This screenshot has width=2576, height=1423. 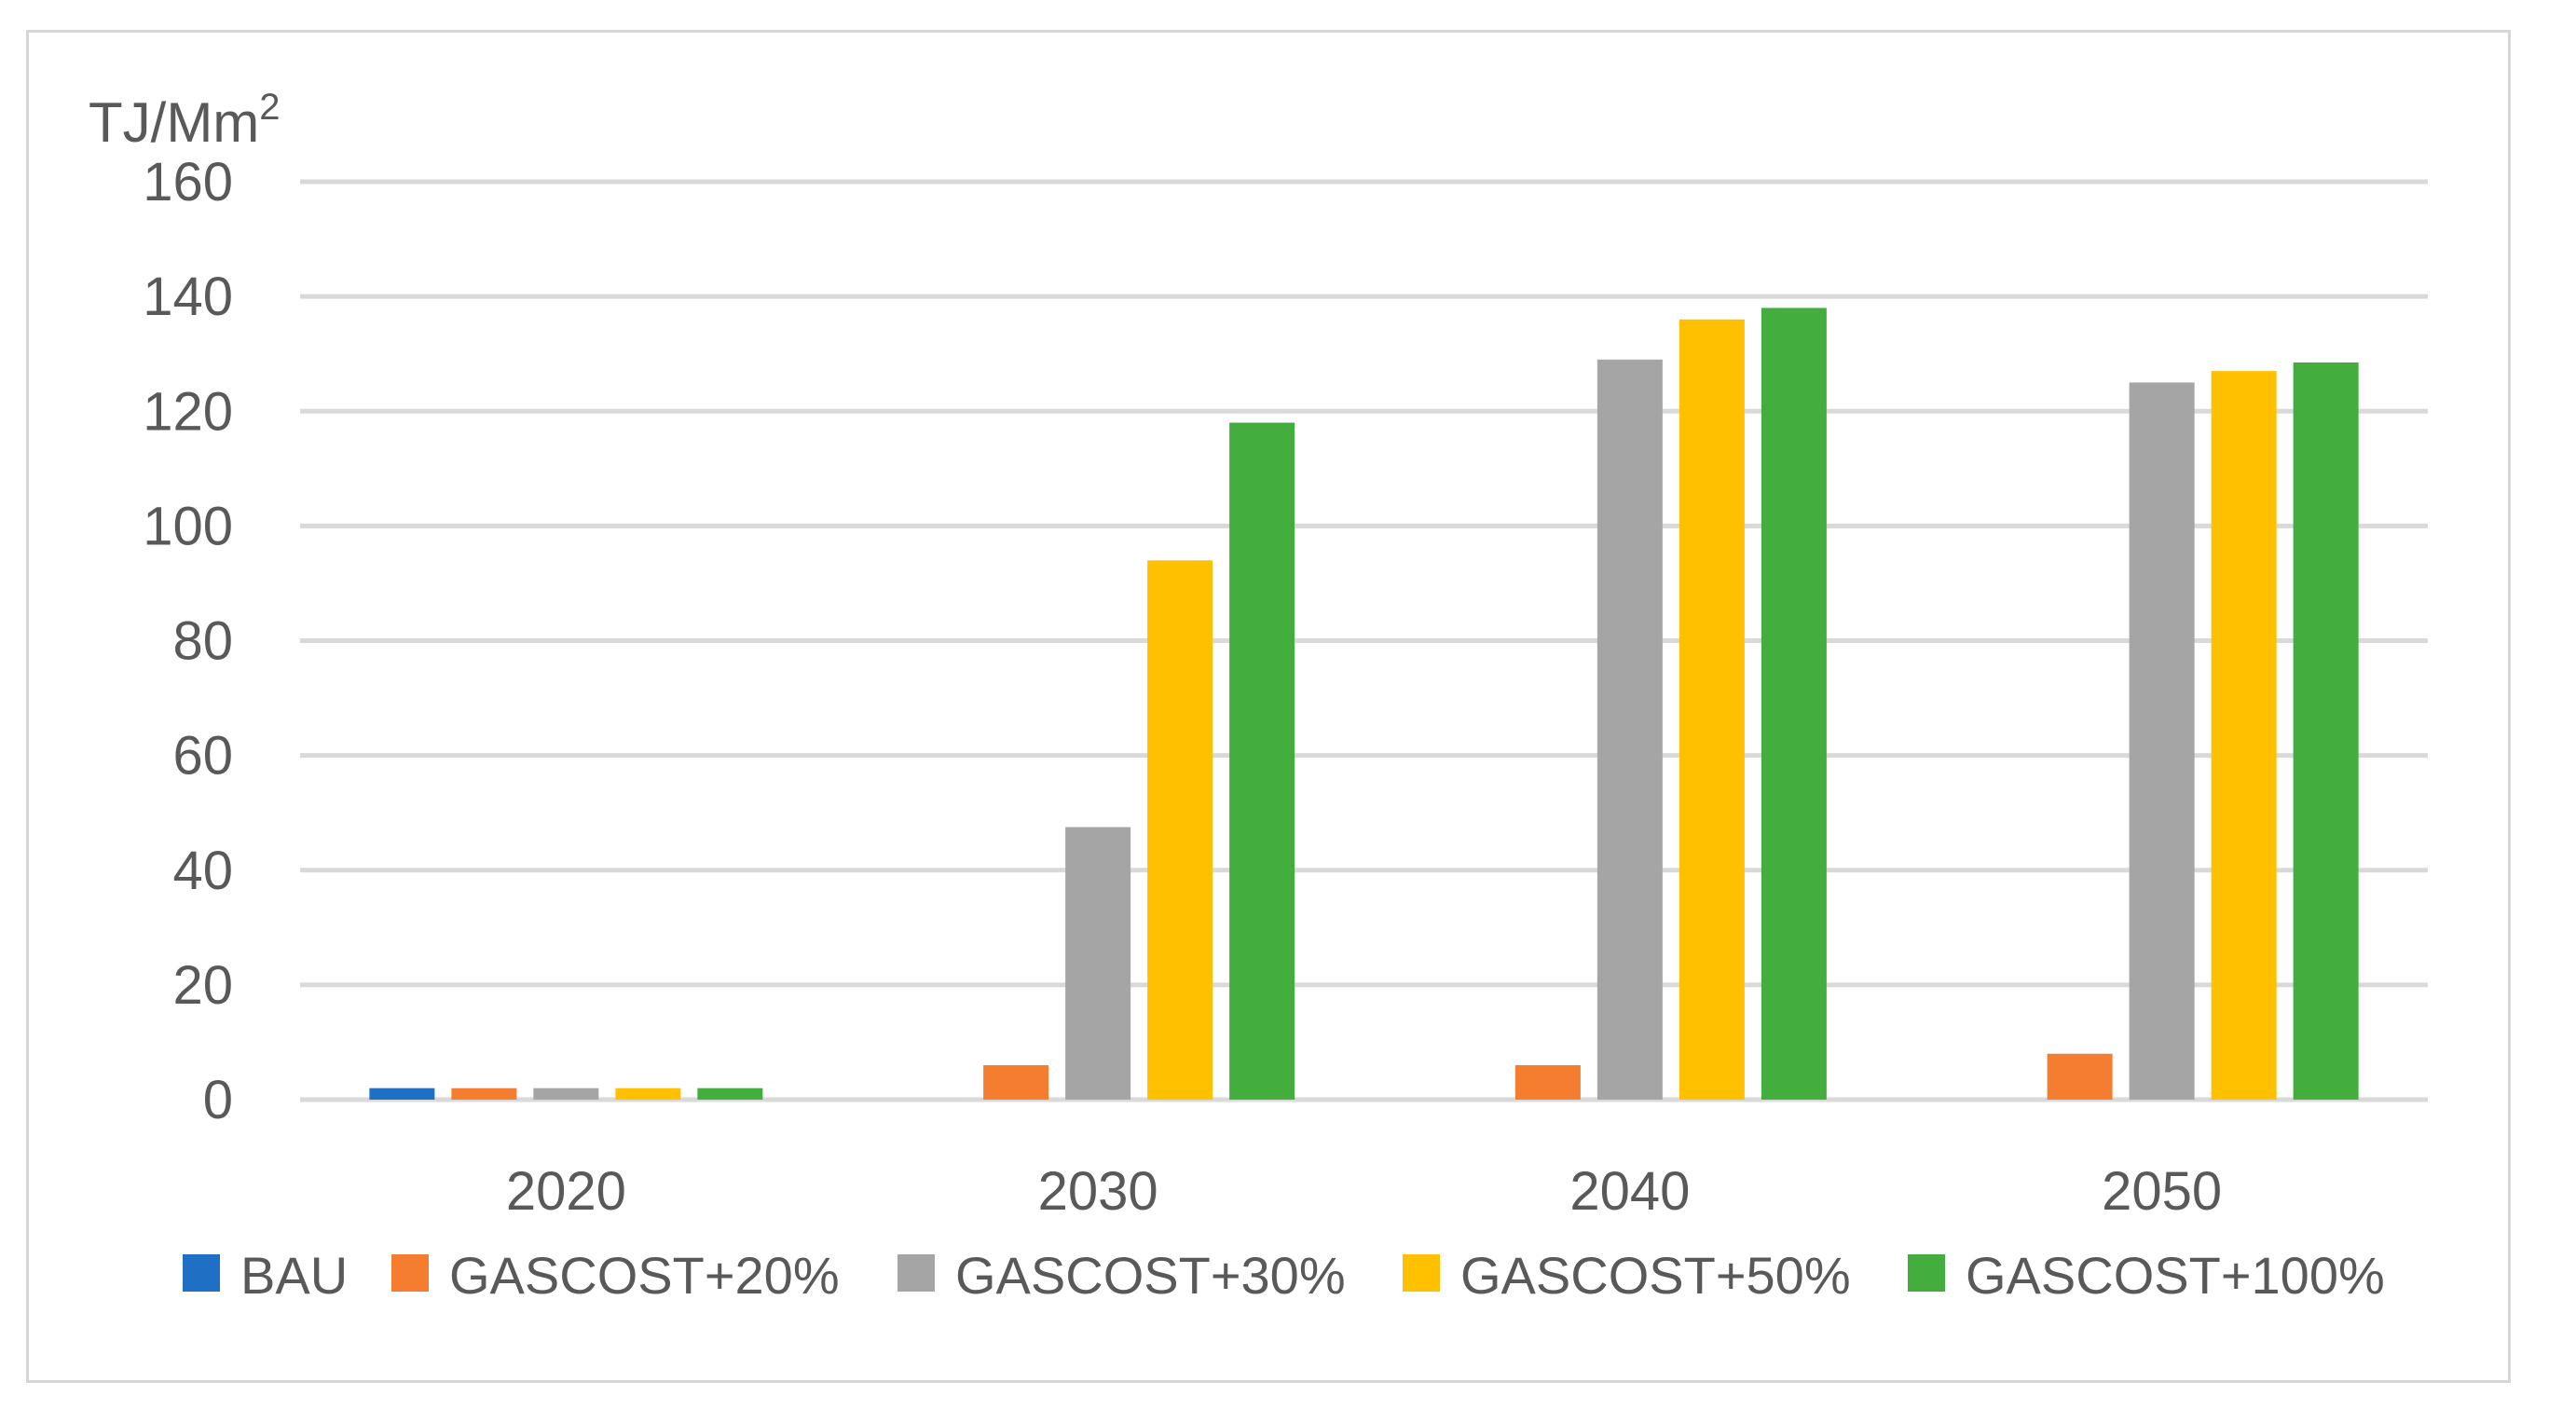 What do you see at coordinates (2326, 731) in the screenshot?
I see `bar-2050-gascost-100-` at bounding box center [2326, 731].